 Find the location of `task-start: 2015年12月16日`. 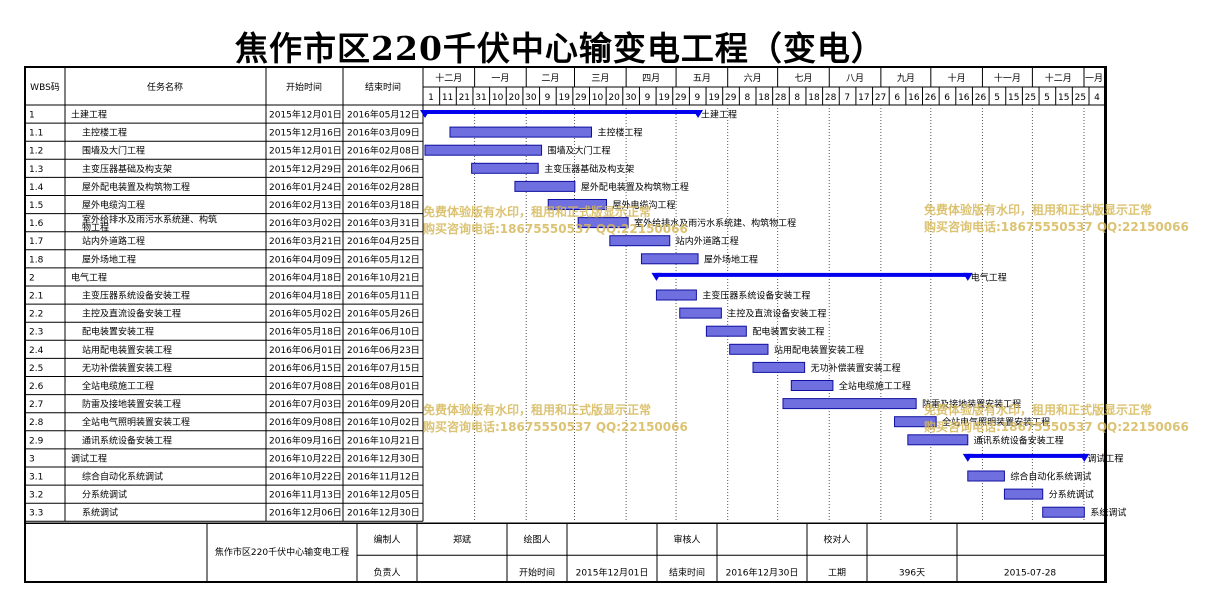

task-start: 2015年12月16日 is located at coordinates (305, 133).